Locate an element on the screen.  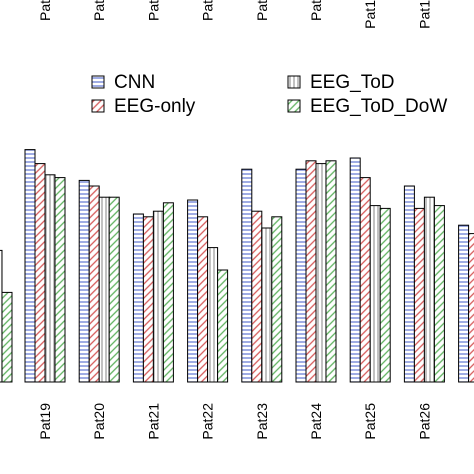
x-tick-label-pat23: Pat23 is located at coordinates (262, 421).